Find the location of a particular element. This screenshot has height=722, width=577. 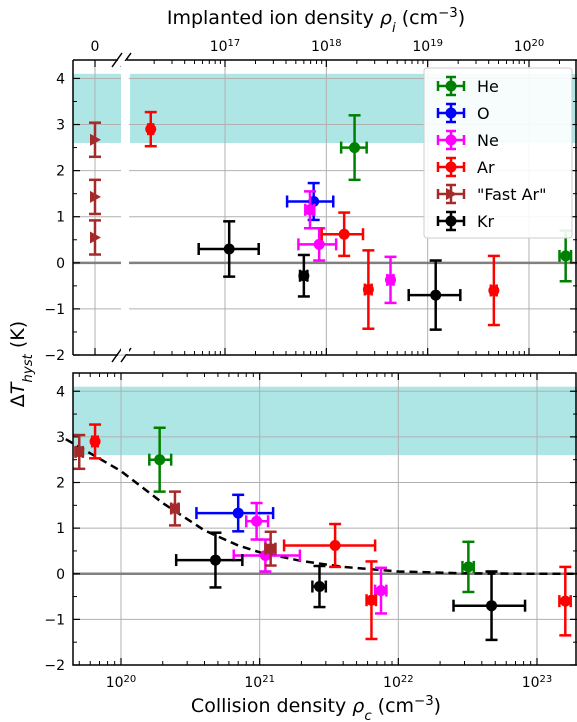

series-fastar-bottom is located at coordinates (175, 500).